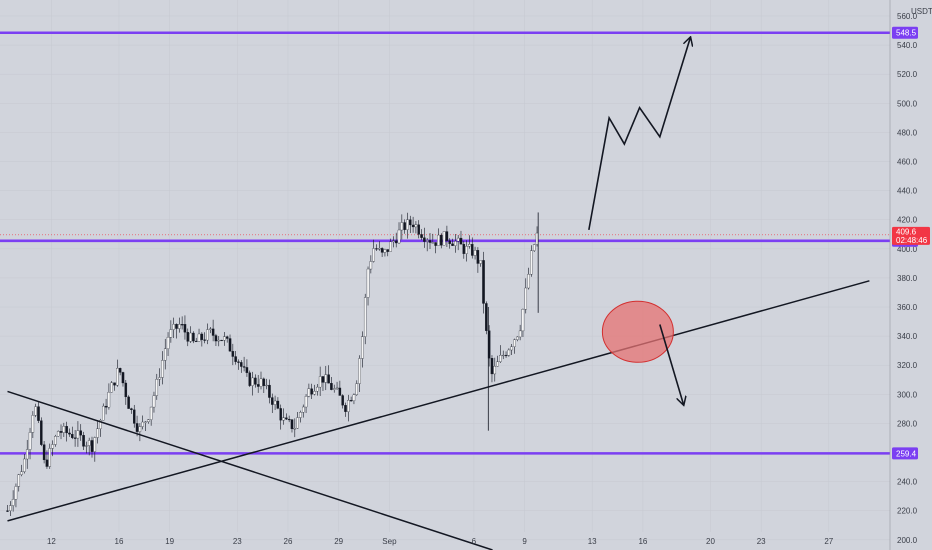 This screenshot has width=932, height=550. What do you see at coordinates (524, 541) in the screenshot?
I see `time-tick-label: 9` at bounding box center [524, 541].